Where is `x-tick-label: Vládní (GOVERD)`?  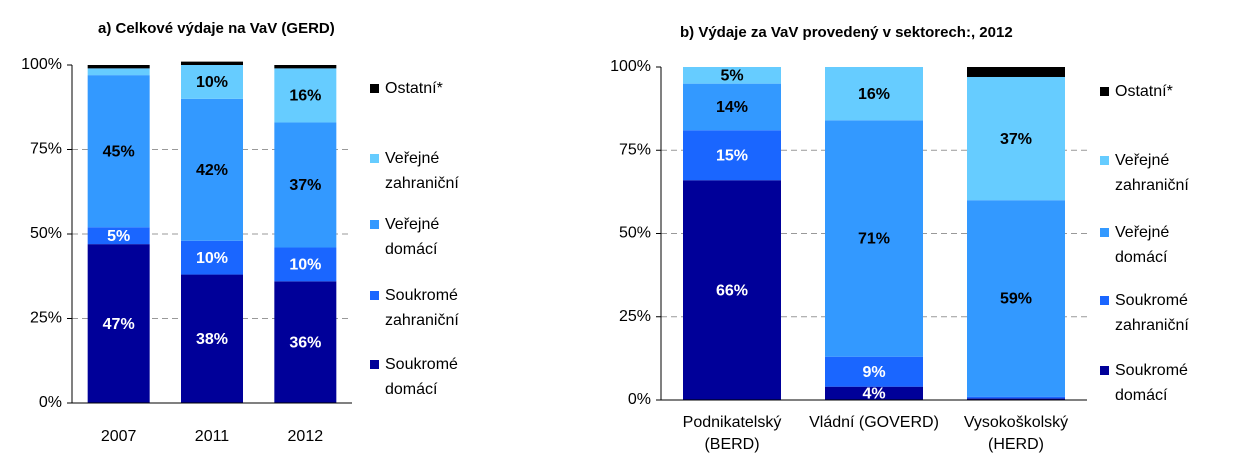 x-tick-label: Vládní (GOVERD) is located at coordinates (874, 422).